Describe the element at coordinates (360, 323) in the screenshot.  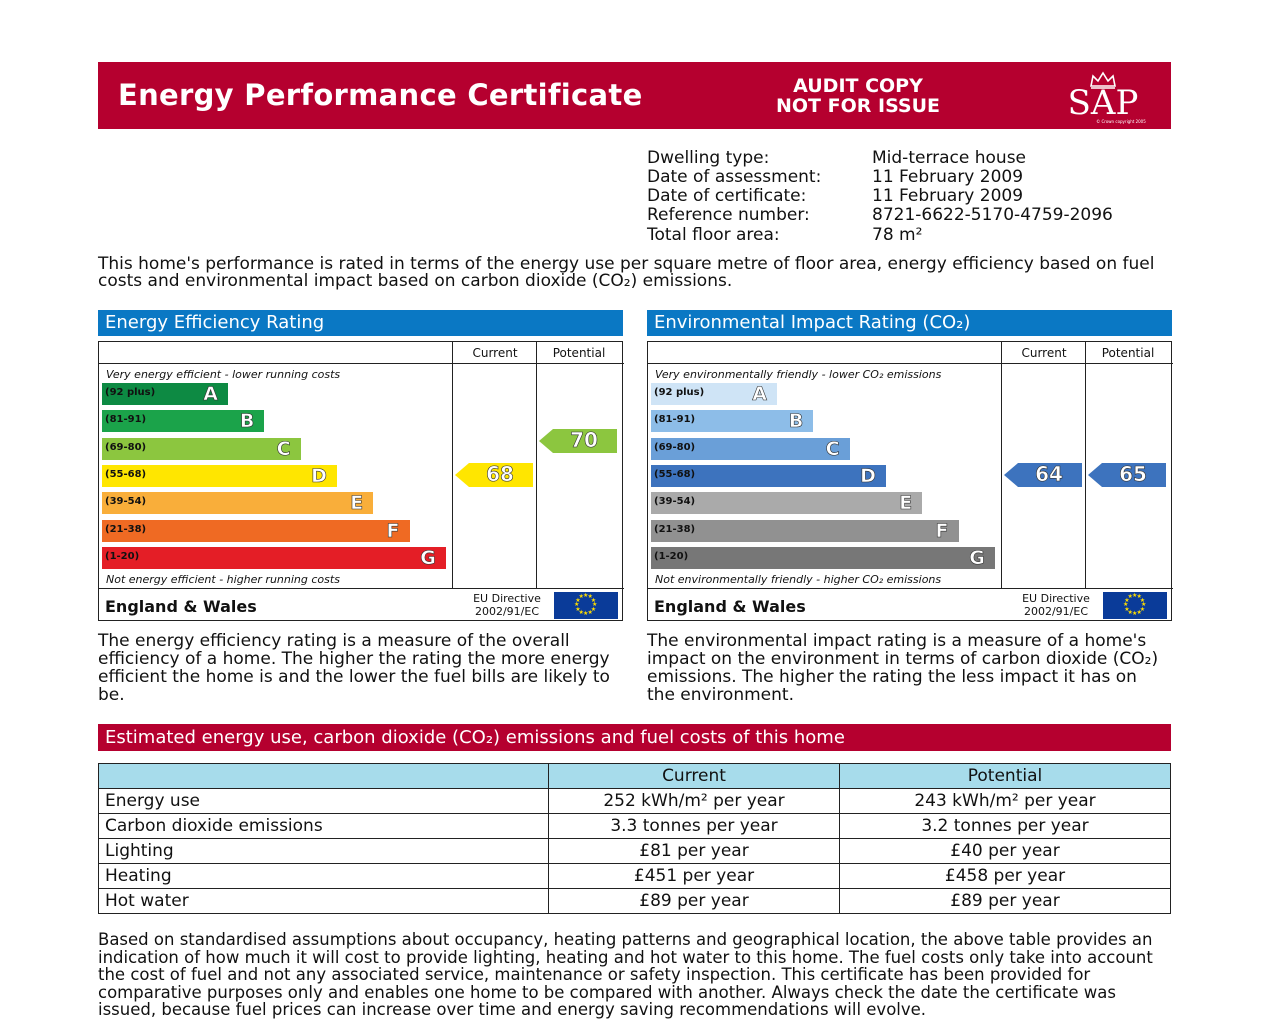
I see `efficiency-heading: Energy Efficiency Rating` at that location.